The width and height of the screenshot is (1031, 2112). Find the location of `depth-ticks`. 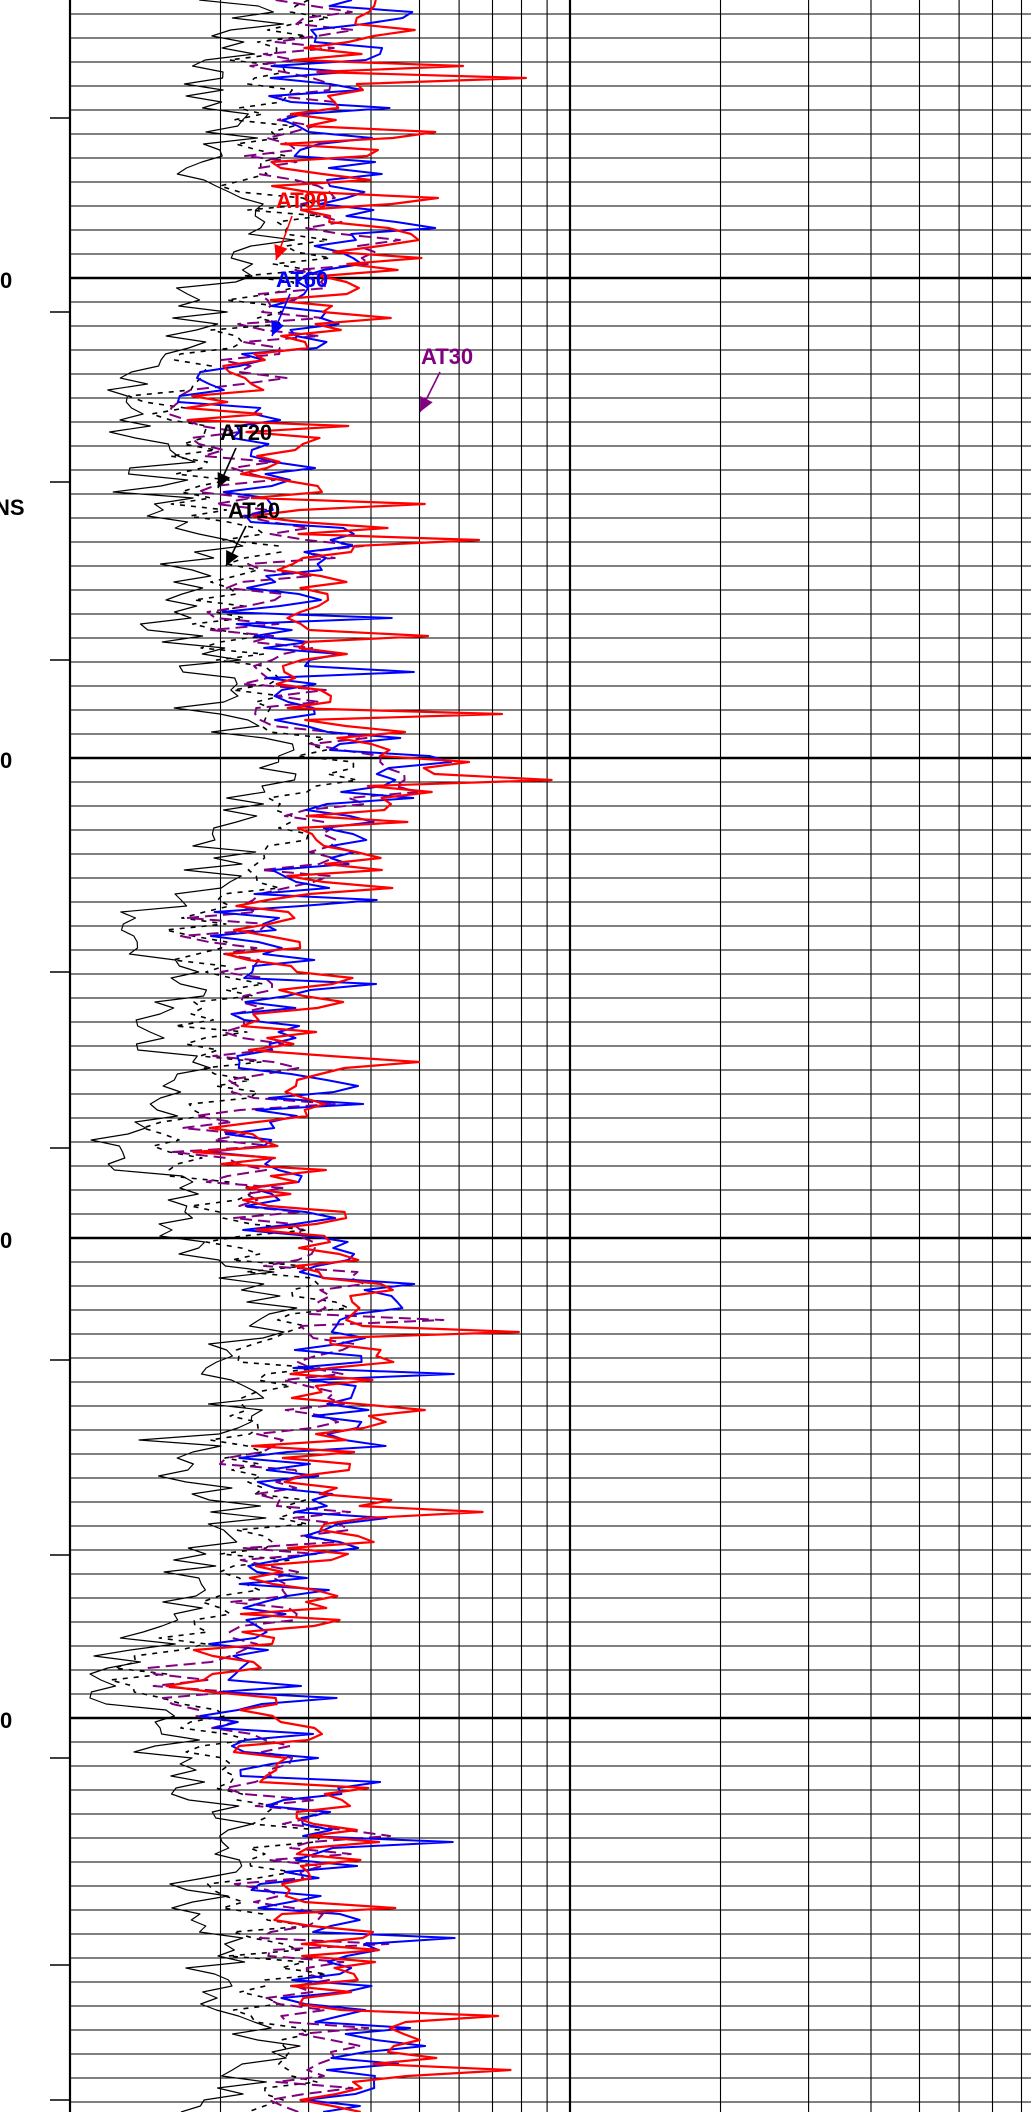

depth-ticks is located at coordinates (60, 1109).